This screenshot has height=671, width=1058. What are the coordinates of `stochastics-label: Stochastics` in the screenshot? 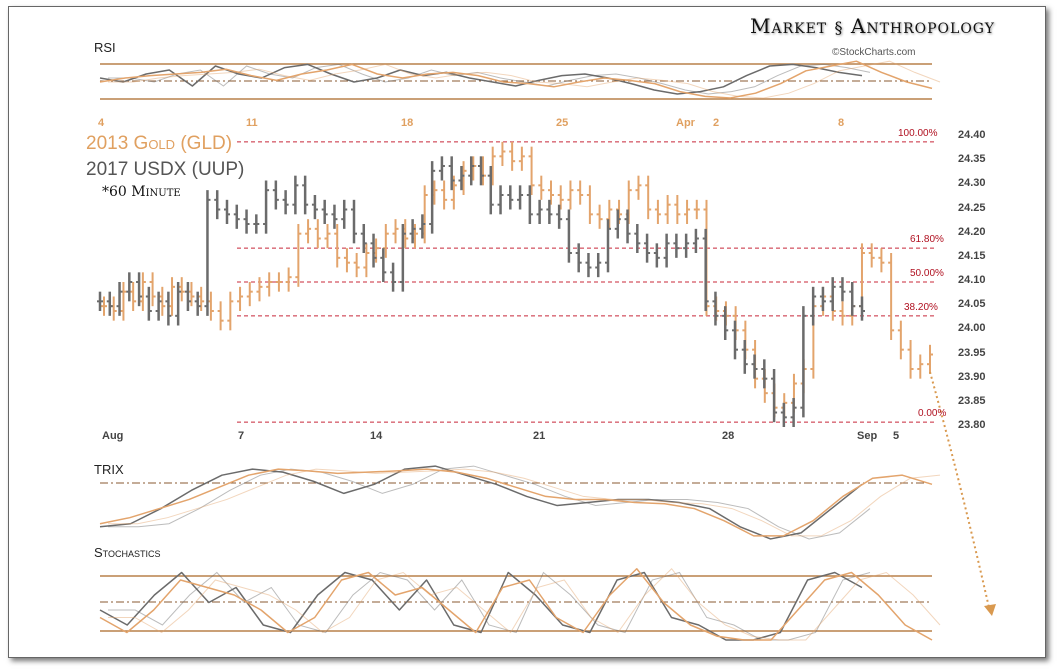 It's located at (127, 552).